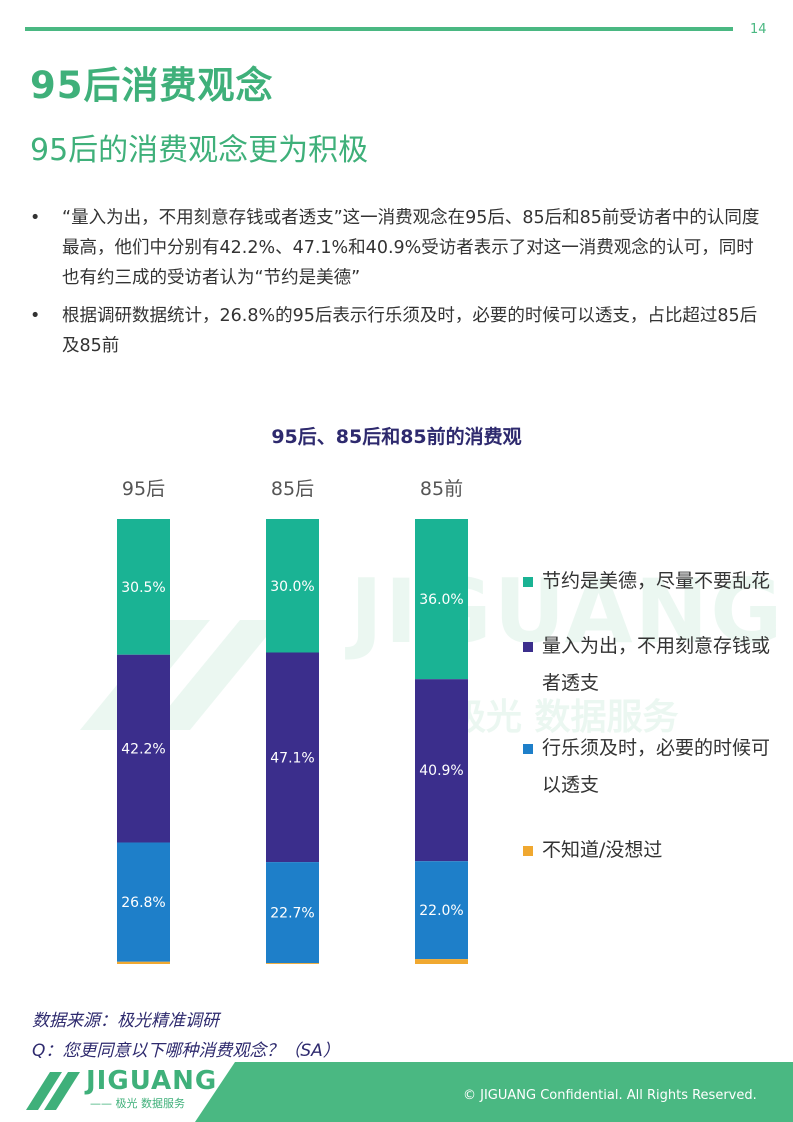  I want to click on logo-subtext: —— 极光 数据服务, so click(137, 1103).